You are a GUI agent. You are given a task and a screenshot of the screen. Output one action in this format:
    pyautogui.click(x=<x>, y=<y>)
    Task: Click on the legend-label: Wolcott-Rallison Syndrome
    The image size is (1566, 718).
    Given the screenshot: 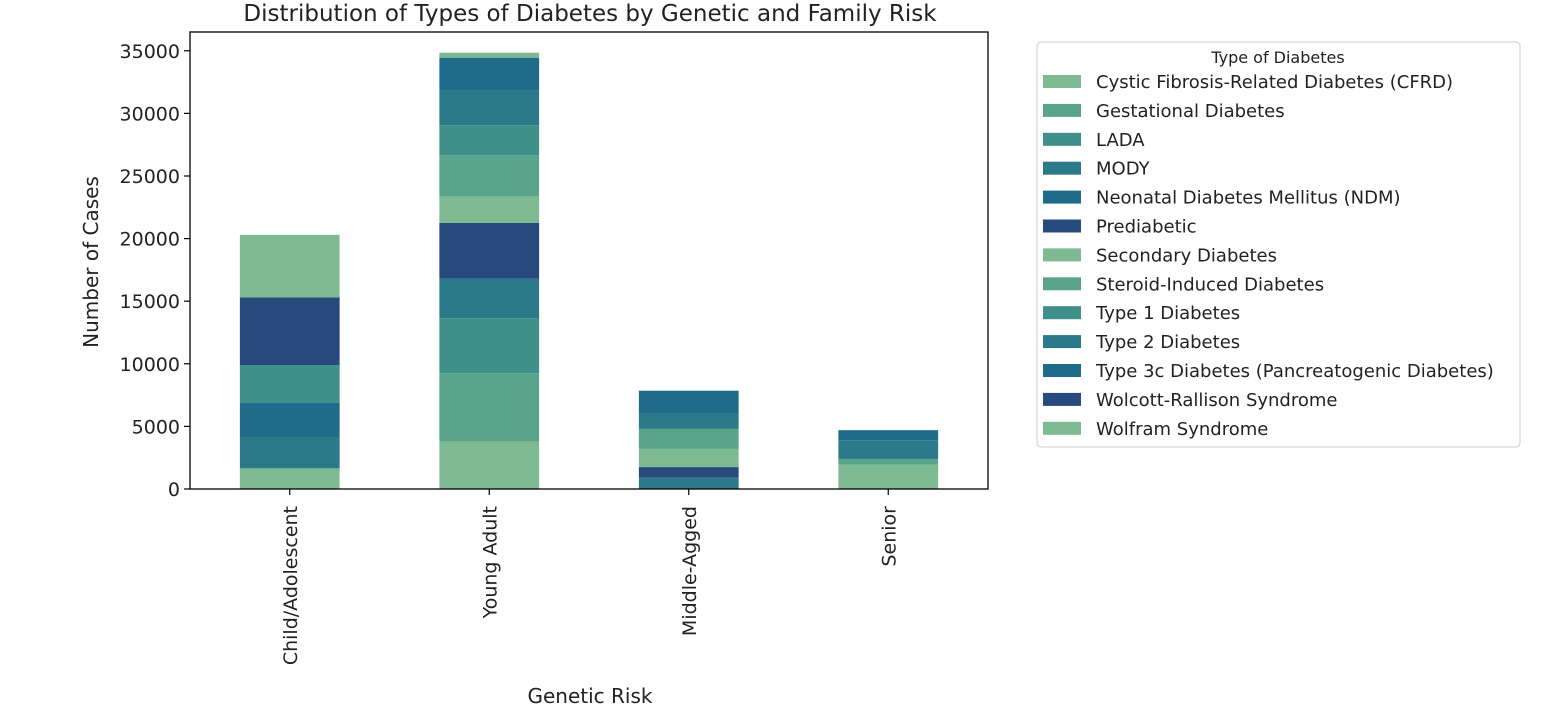 What is the action you would take?
    pyautogui.click(x=1216, y=400)
    